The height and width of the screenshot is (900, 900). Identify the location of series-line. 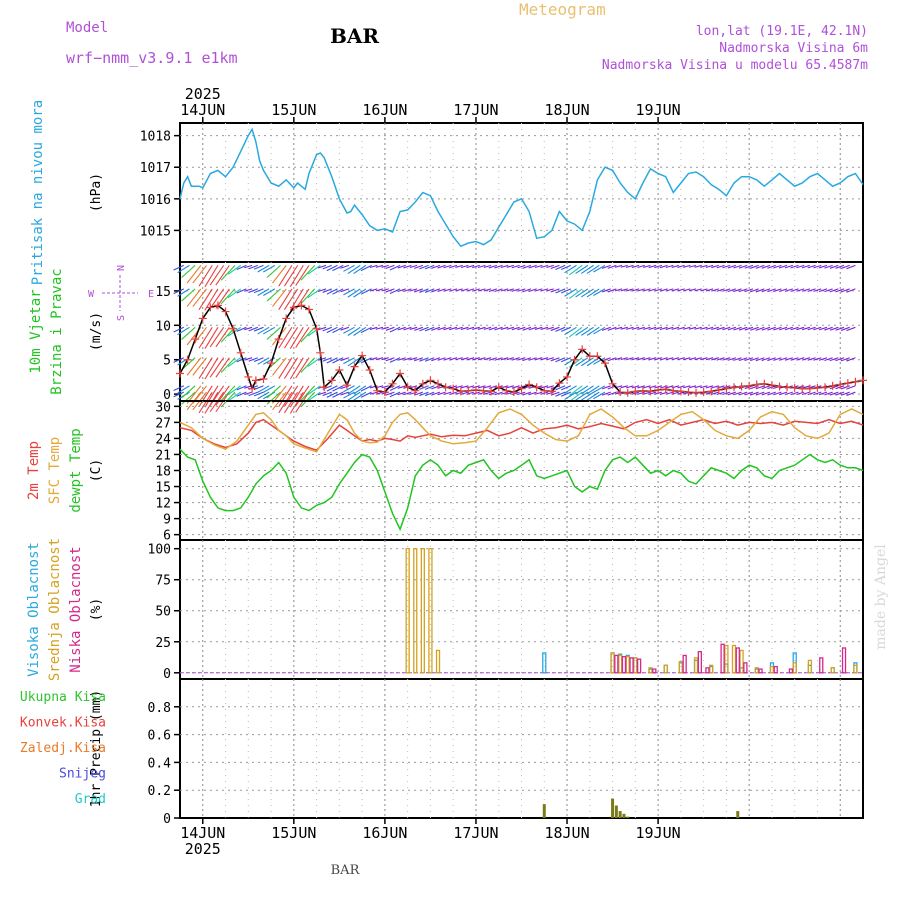
(521, 435).